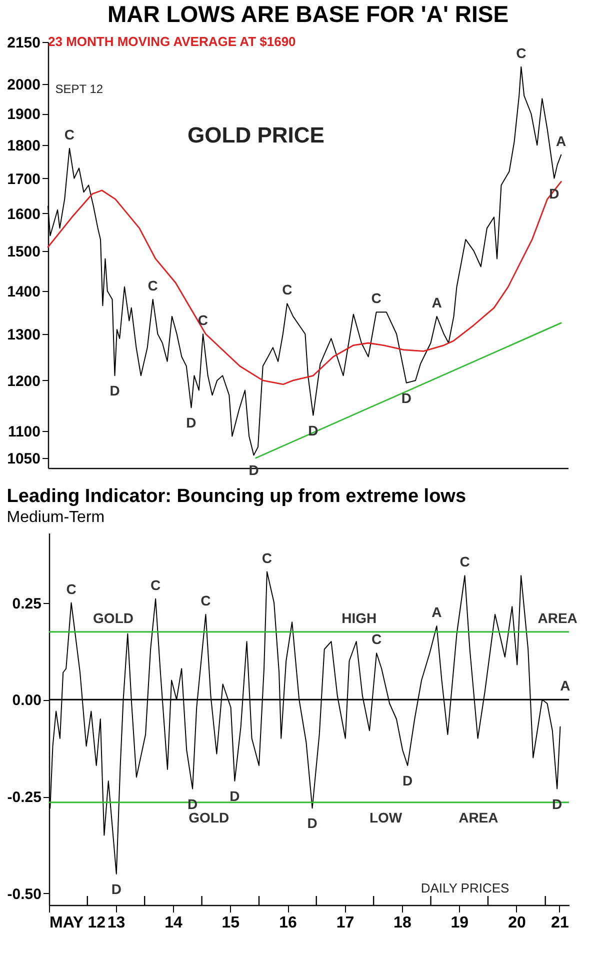  Describe the element at coordinates (172, 41) in the screenshot. I see `text: 23 MONTH MOVING AVERAGE AT $1690` at that location.